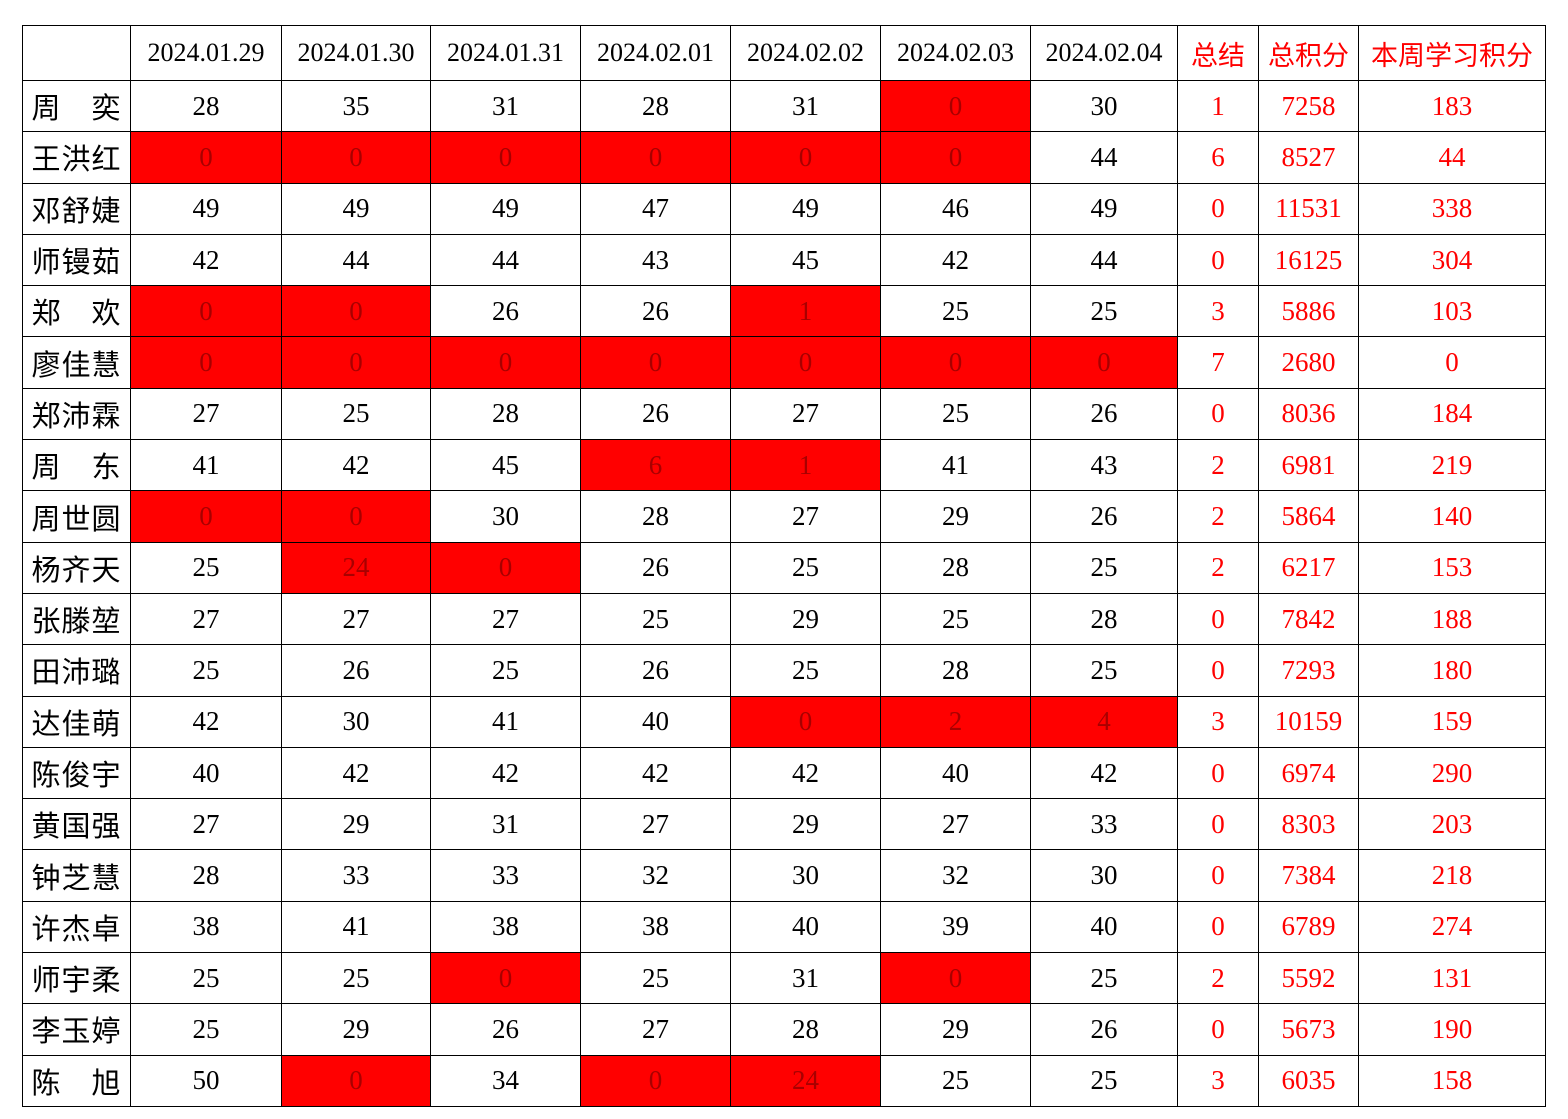 Image resolution: width=1568 pixels, height=1119 pixels. What do you see at coordinates (505, 465) in the screenshot?
I see `score-cell: 45` at bounding box center [505, 465].